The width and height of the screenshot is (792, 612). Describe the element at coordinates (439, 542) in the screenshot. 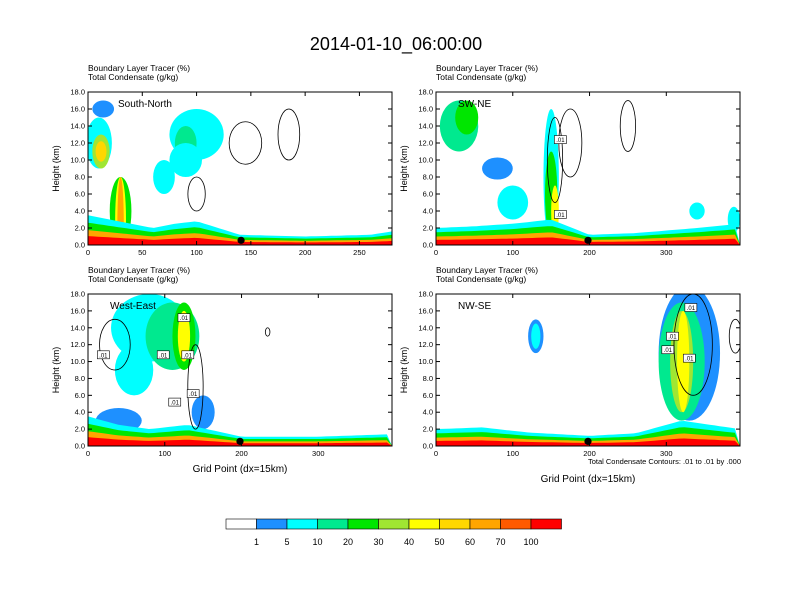

I see `colorbar-label: 50` at that location.